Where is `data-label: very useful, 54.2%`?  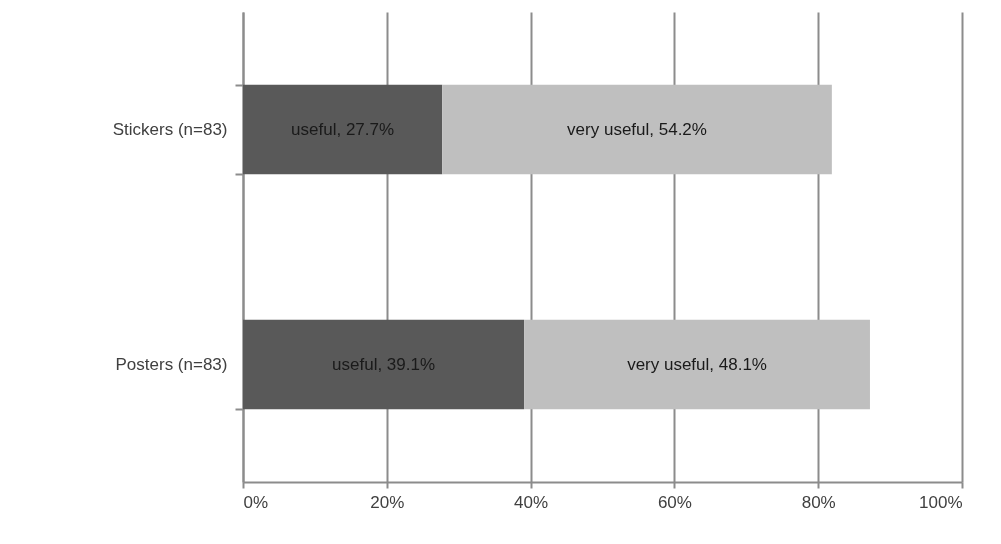 data-label: very useful, 54.2% is located at coordinates (637, 129).